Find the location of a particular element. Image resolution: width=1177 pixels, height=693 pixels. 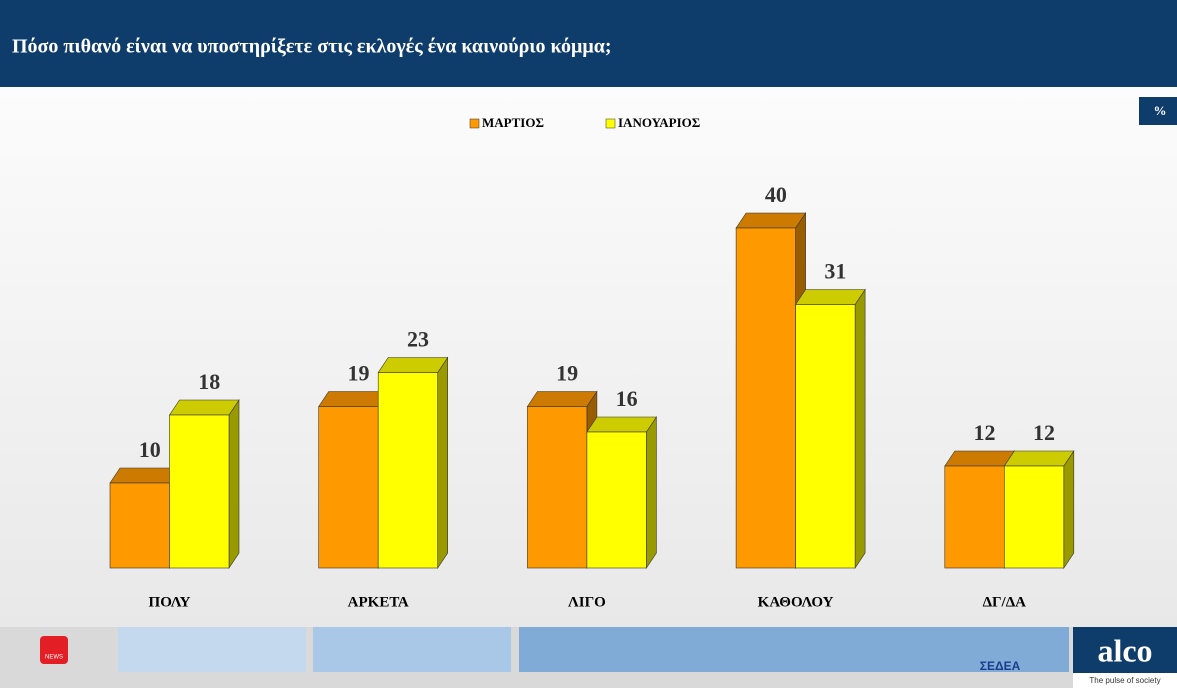

news-logo-text: NEWS is located at coordinates (54, 658).